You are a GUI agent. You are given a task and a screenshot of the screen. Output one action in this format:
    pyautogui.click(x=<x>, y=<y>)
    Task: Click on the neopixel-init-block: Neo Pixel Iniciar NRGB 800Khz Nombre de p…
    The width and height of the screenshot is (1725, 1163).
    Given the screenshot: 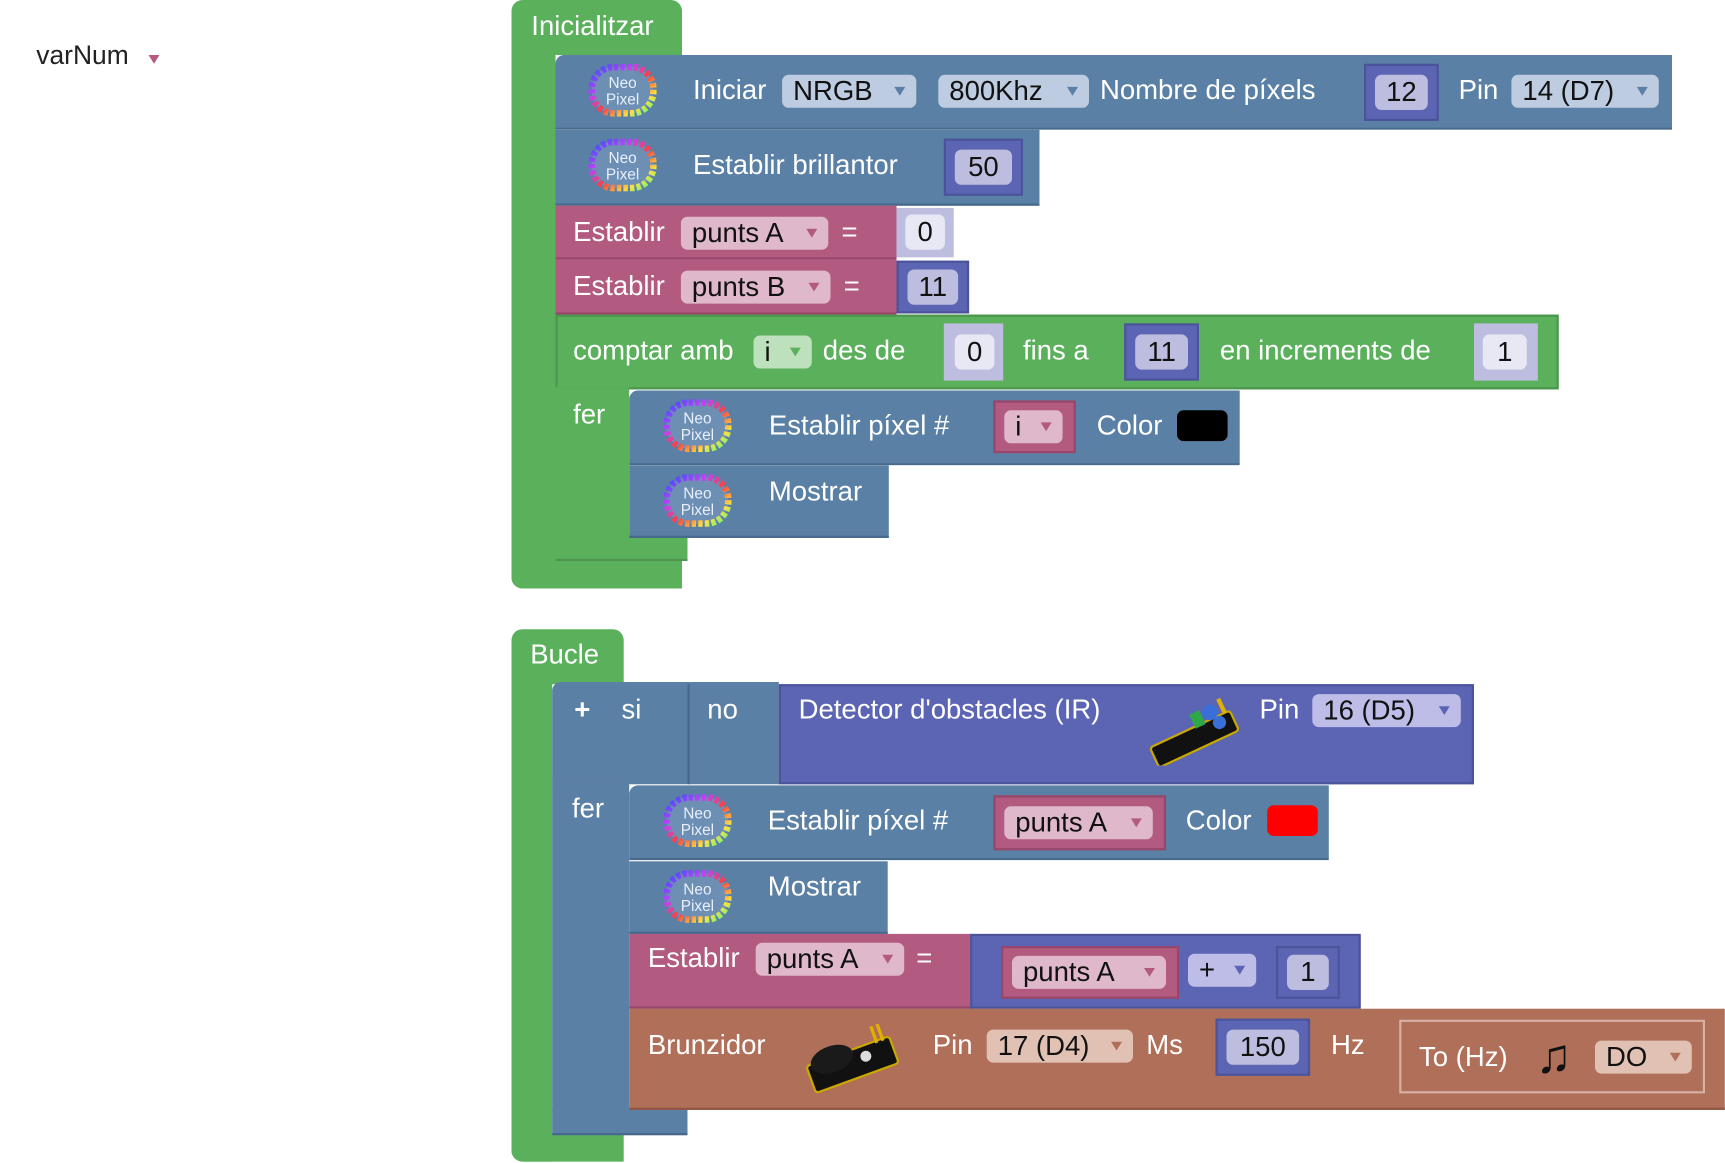 What is the action you would take?
    pyautogui.click(x=1113, y=92)
    